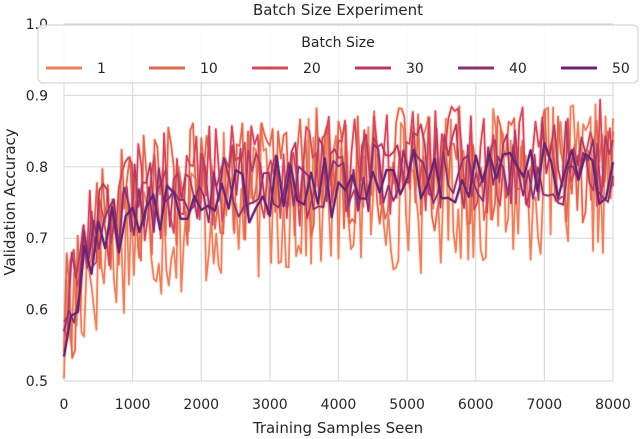 The image size is (640, 439). I want to click on legend: Batch Size 1 10 20 30 40 50, so click(338, 54).